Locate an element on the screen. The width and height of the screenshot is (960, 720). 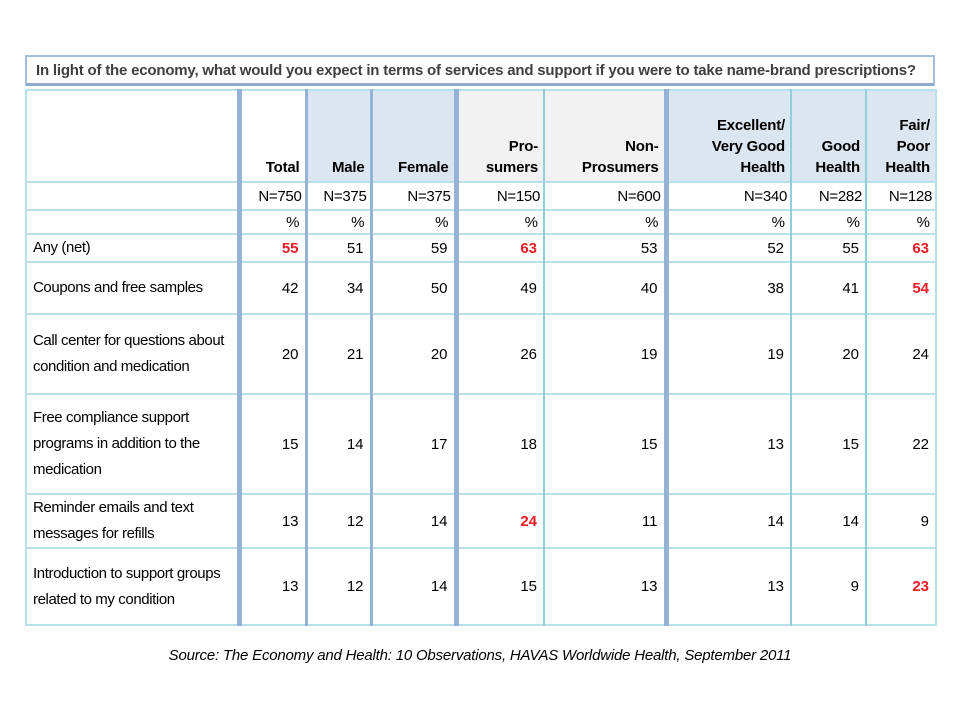
value-cell: 23 is located at coordinates (900, 586).